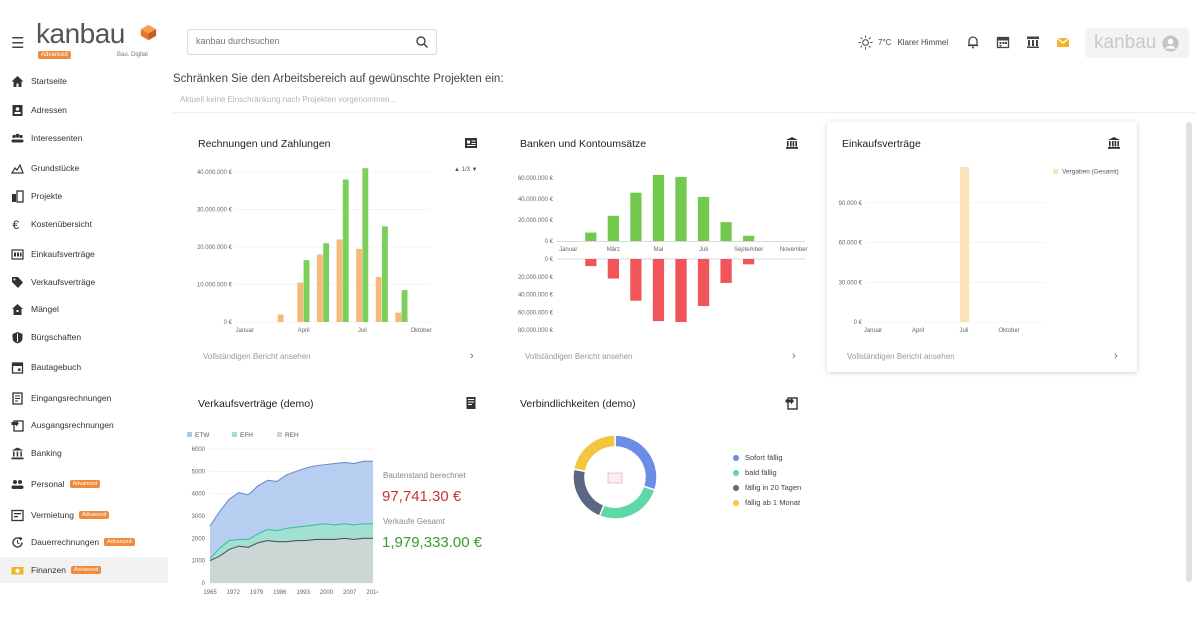 The width and height of the screenshot is (1200, 628). What do you see at coordinates (84, 196) in the screenshot?
I see `sidebar-item-project: Projekte` at bounding box center [84, 196].